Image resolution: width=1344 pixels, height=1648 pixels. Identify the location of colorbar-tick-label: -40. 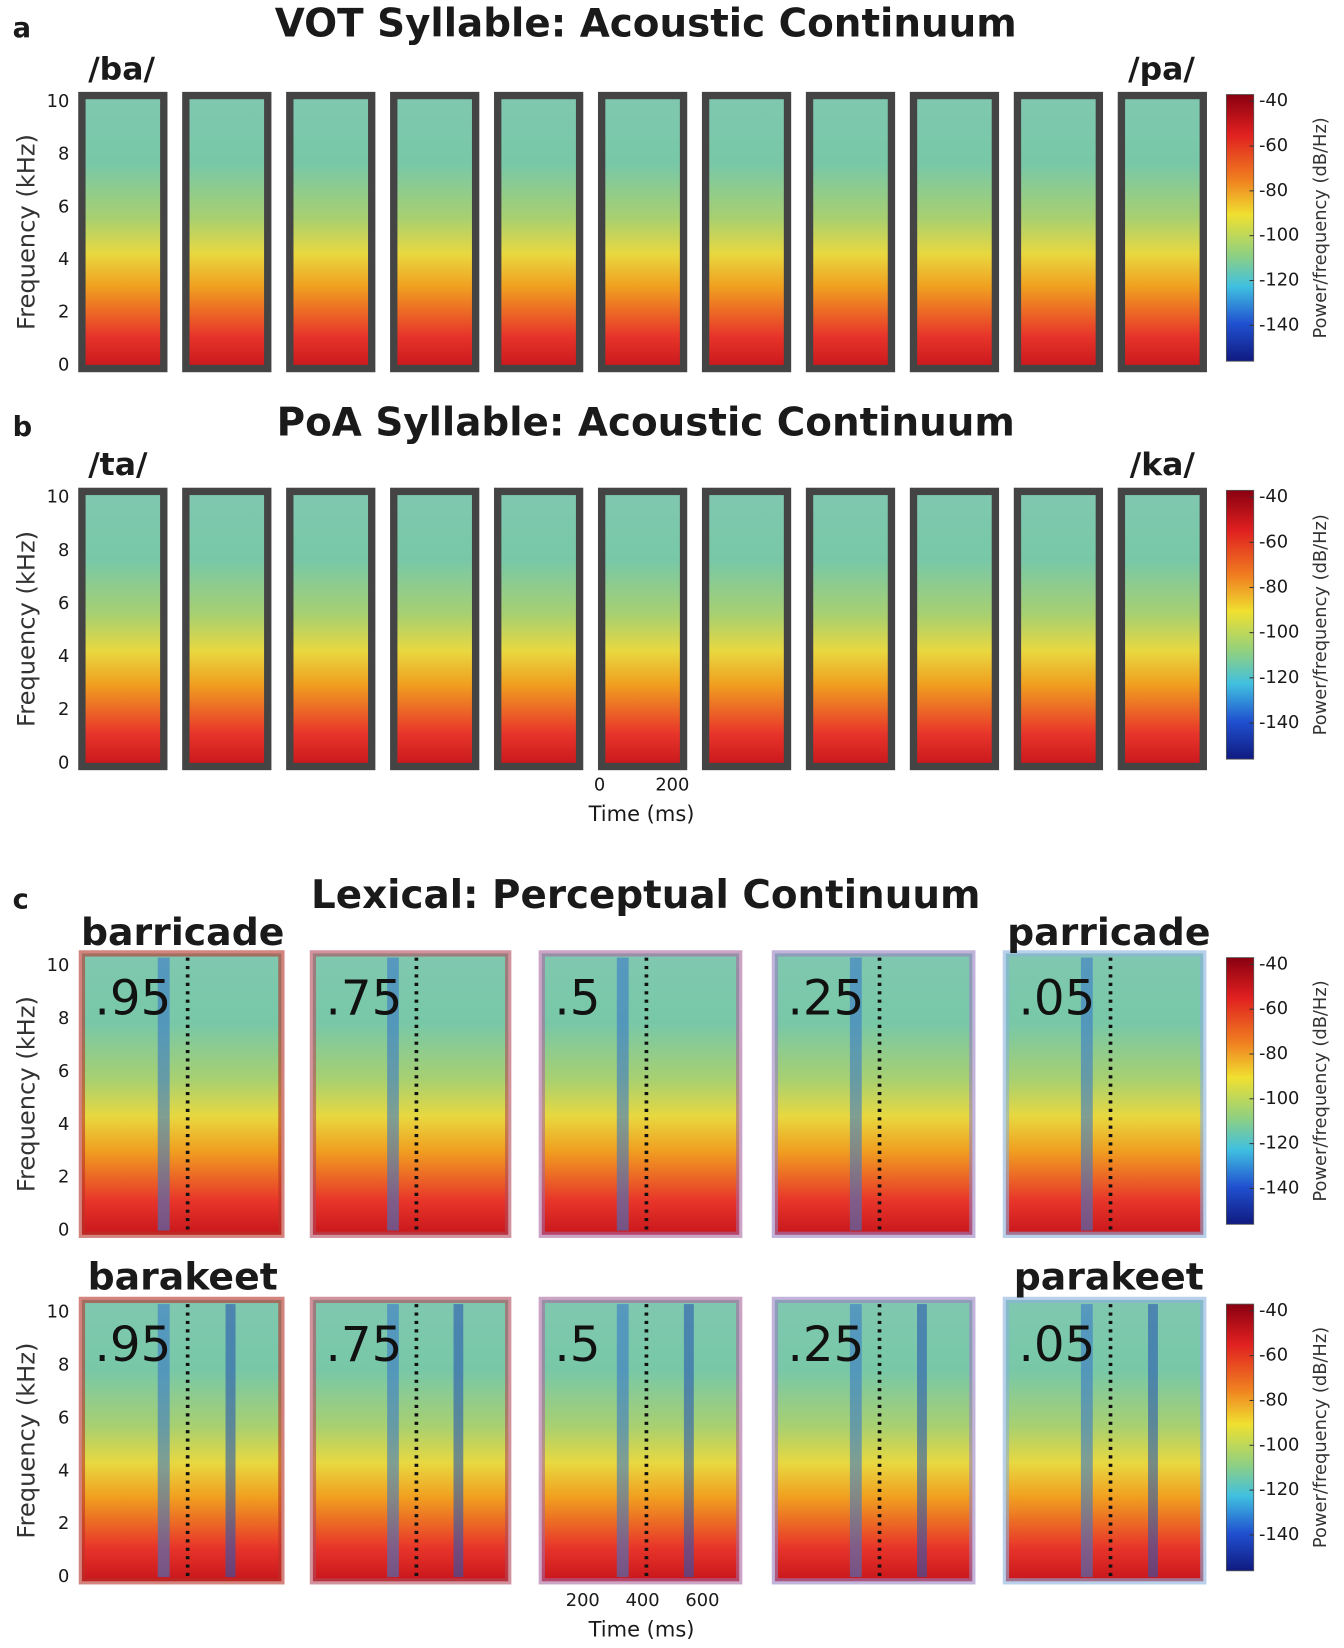
(1273, 100).